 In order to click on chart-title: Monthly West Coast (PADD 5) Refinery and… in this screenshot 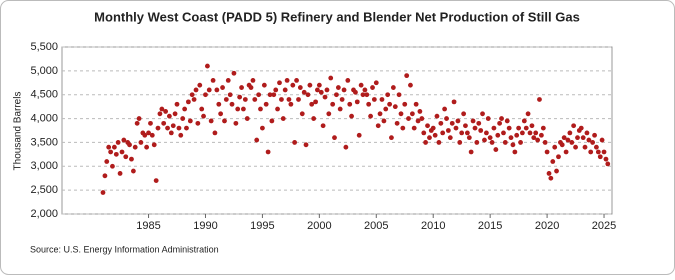, I will do `click(337, 16)`.